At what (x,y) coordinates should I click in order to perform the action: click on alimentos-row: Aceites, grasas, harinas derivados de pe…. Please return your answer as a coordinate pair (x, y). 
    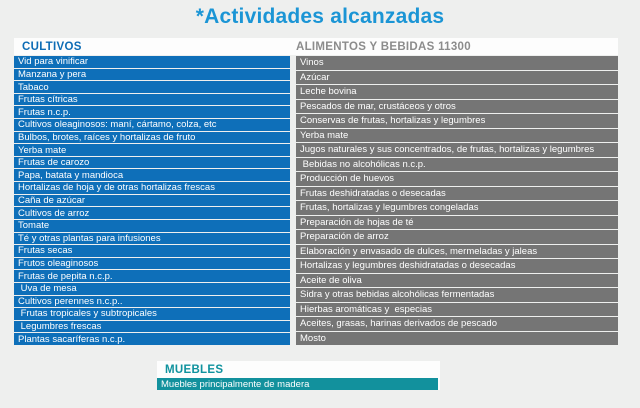
    Looking at the image, I should click on (457, 324).